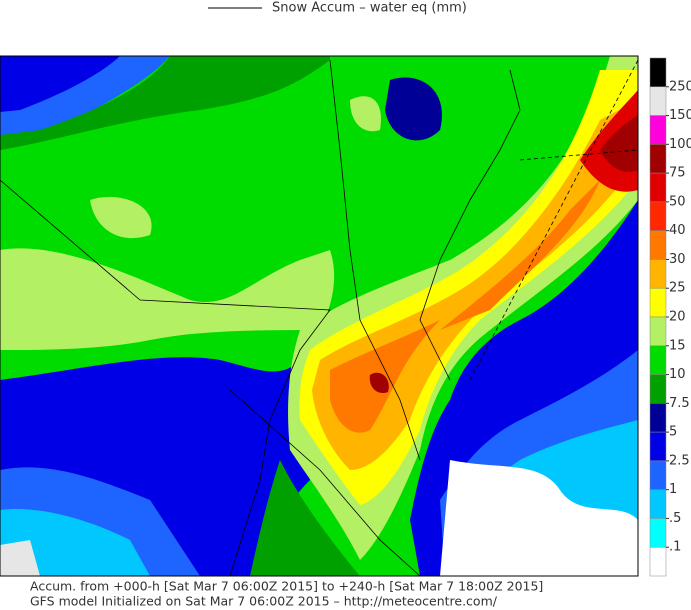  Describe the element at coordinates (677, 374) in the screenshot. I see `colorbar-label: 10` at that location.